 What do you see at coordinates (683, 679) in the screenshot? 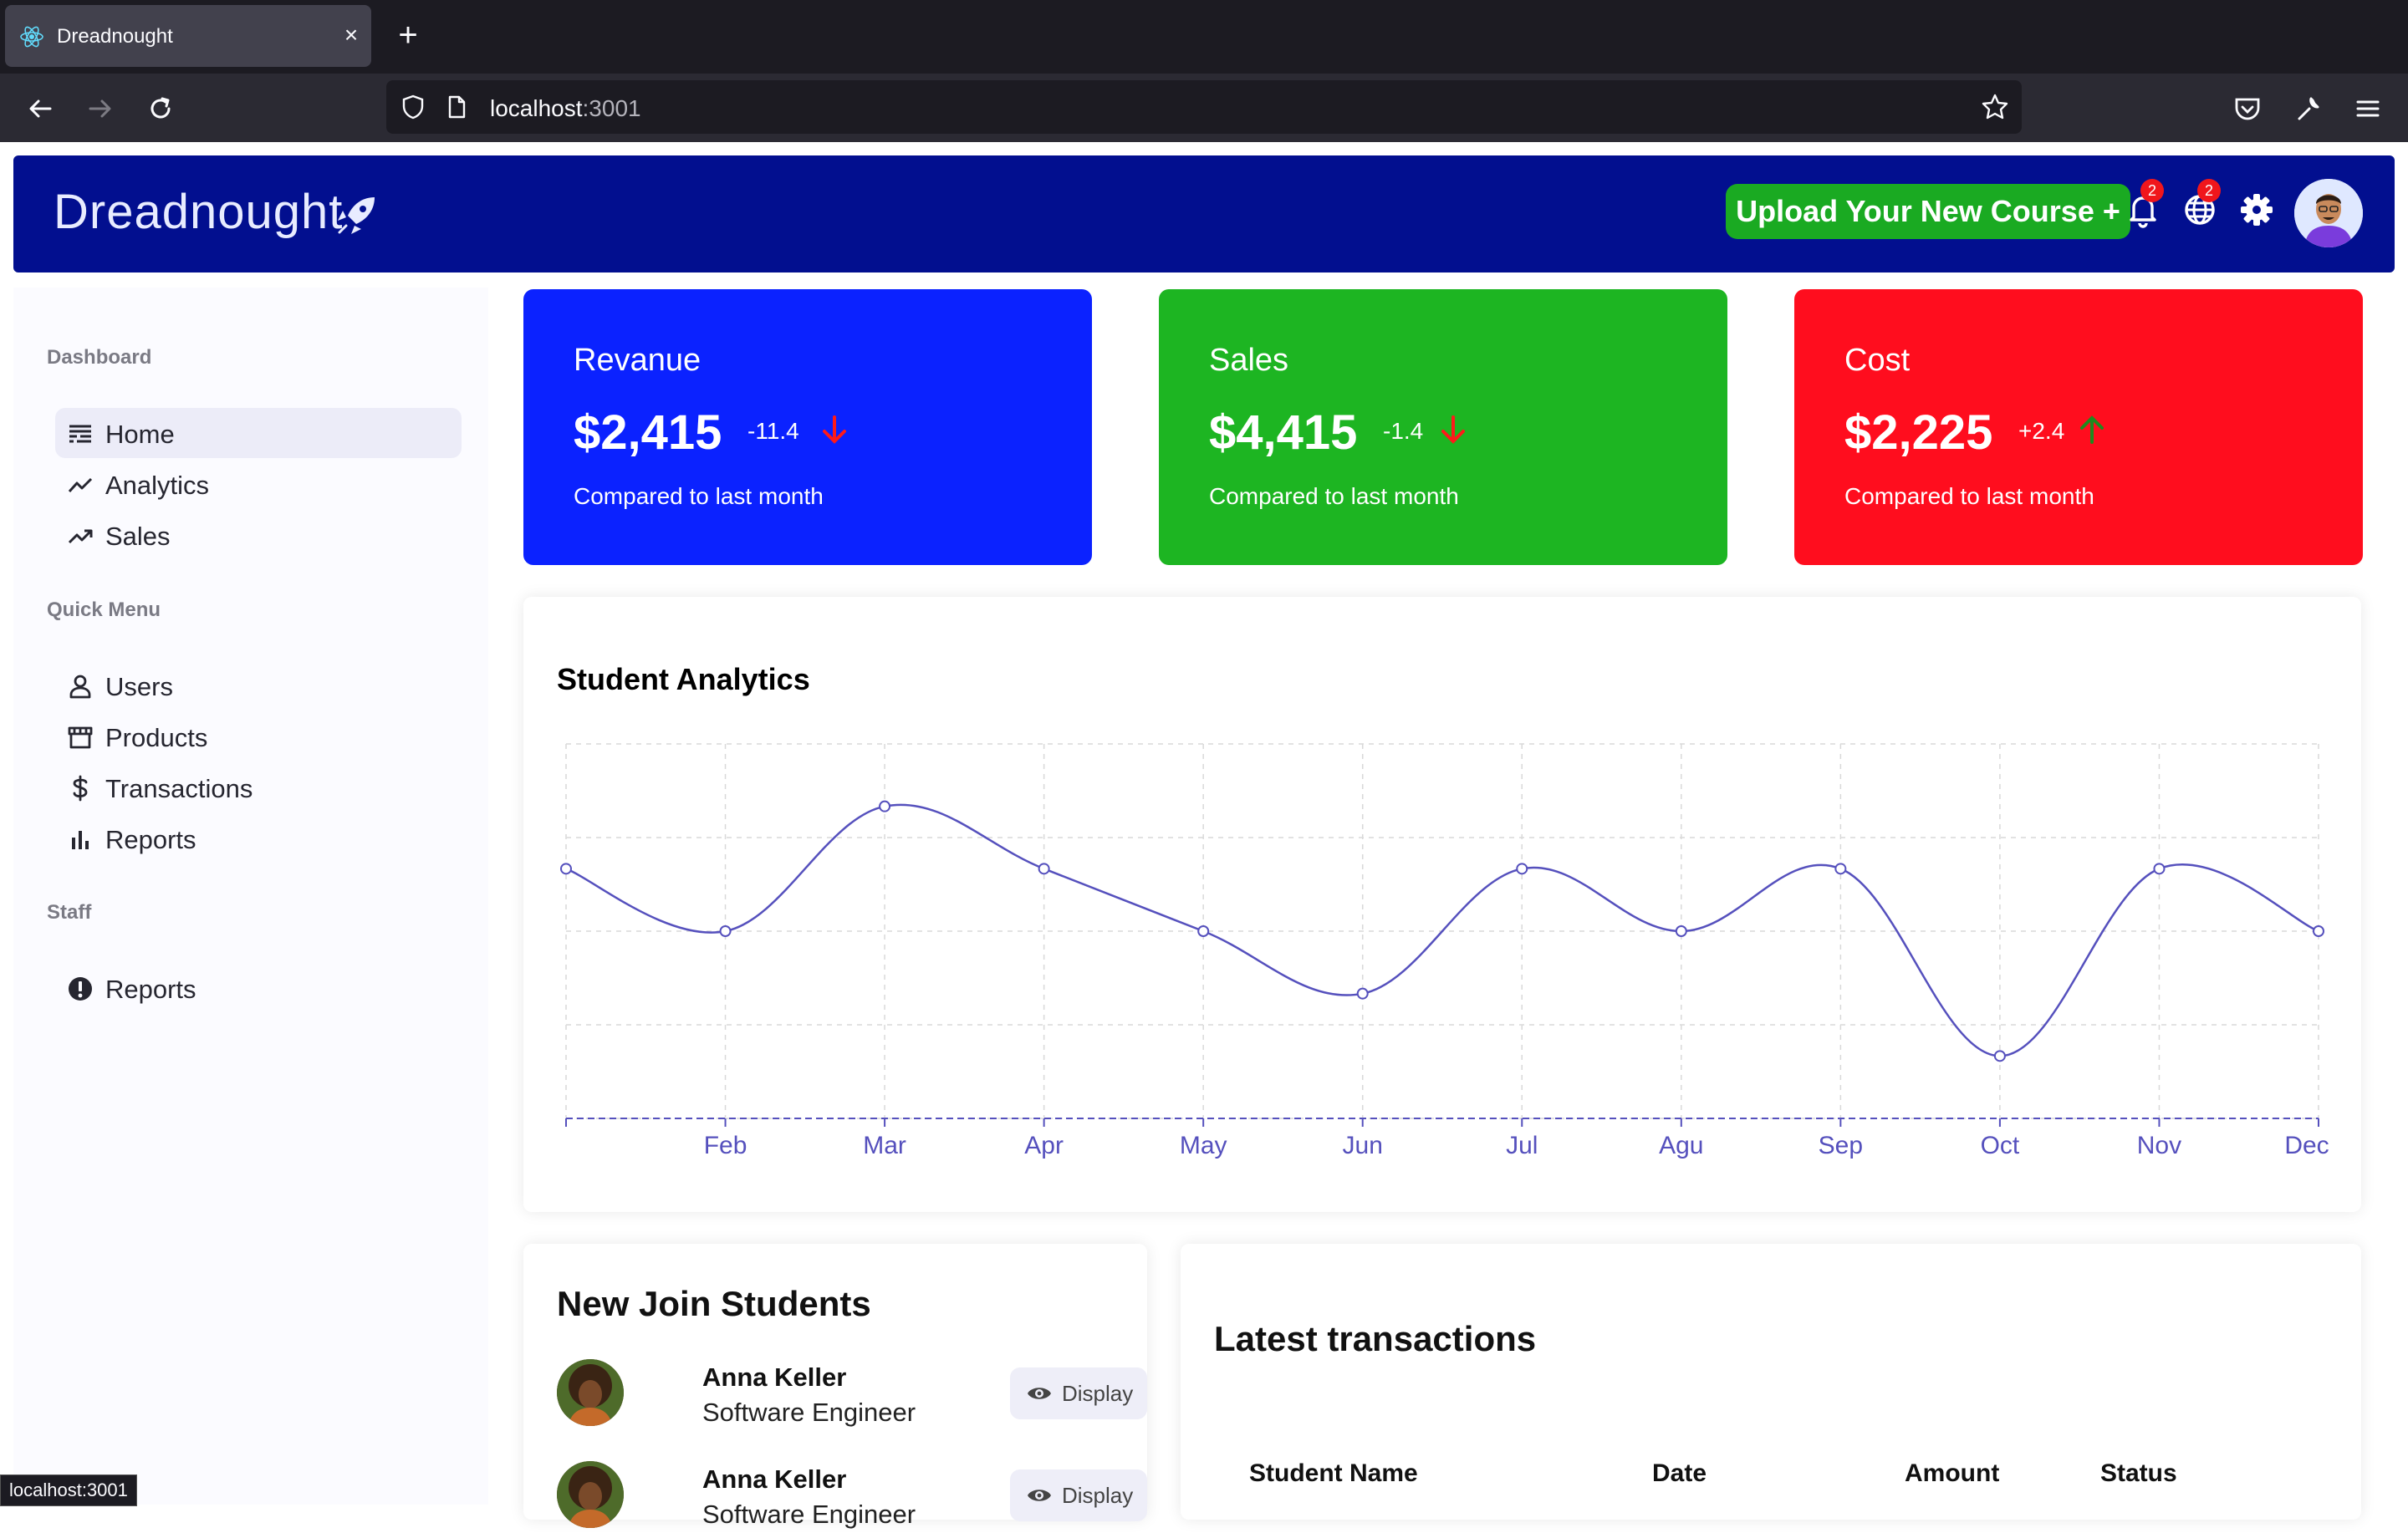
I see `chart-title: Student Analytics` at bounding box center [683, 679].